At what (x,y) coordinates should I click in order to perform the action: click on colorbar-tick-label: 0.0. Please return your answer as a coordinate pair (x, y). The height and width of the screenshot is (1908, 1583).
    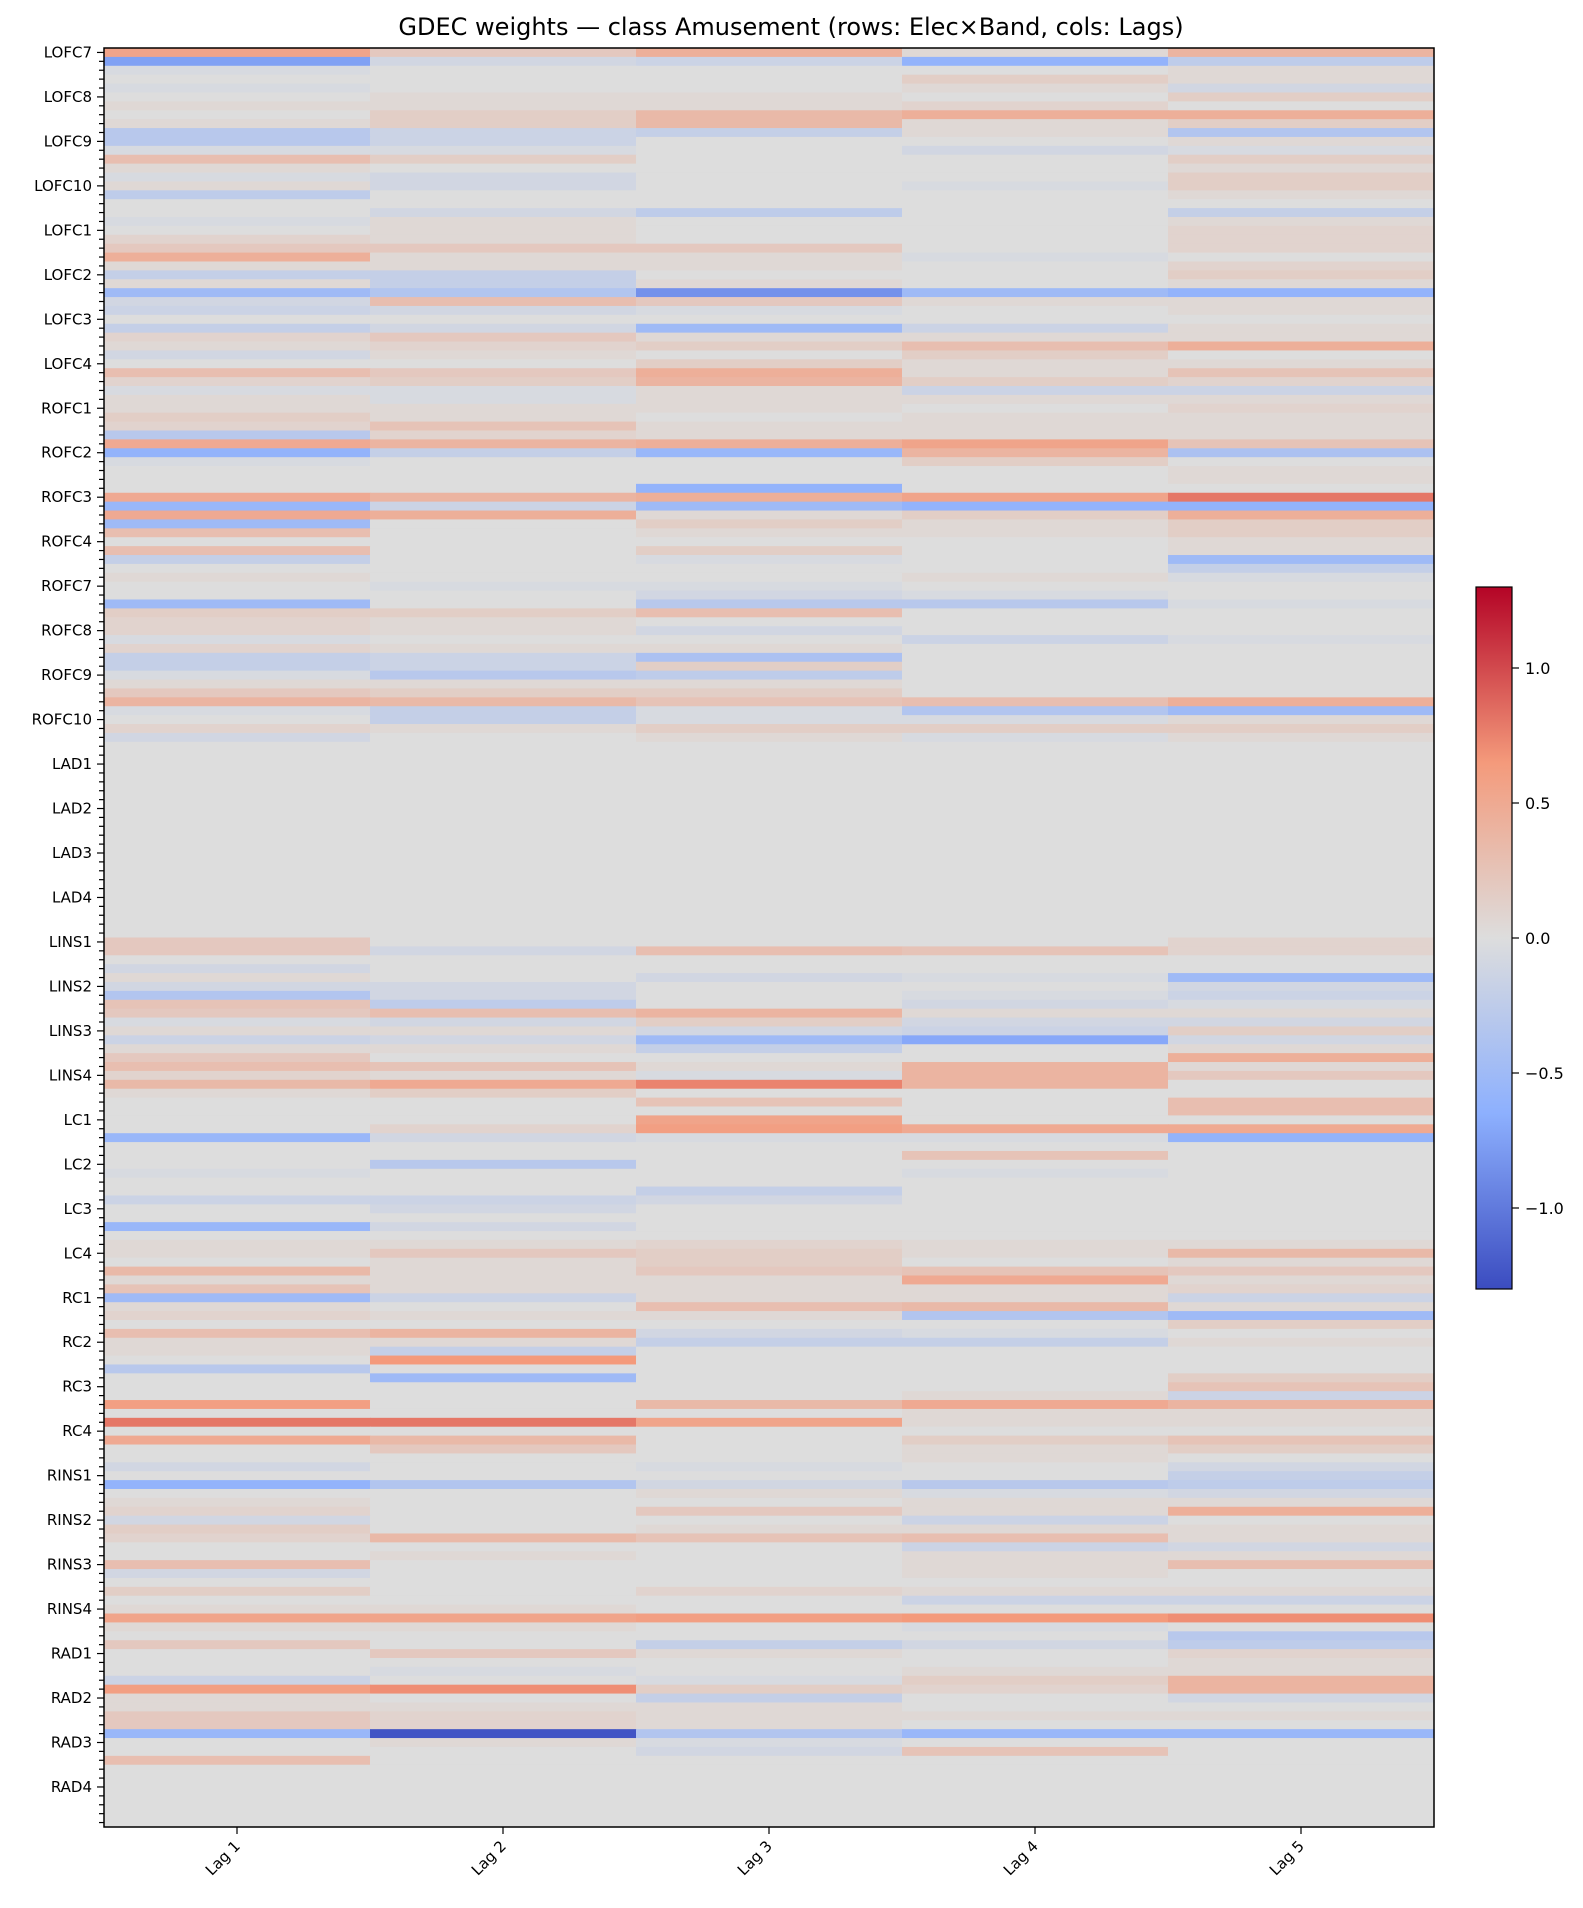
    Looking at the image, I should click on (1537, 938).